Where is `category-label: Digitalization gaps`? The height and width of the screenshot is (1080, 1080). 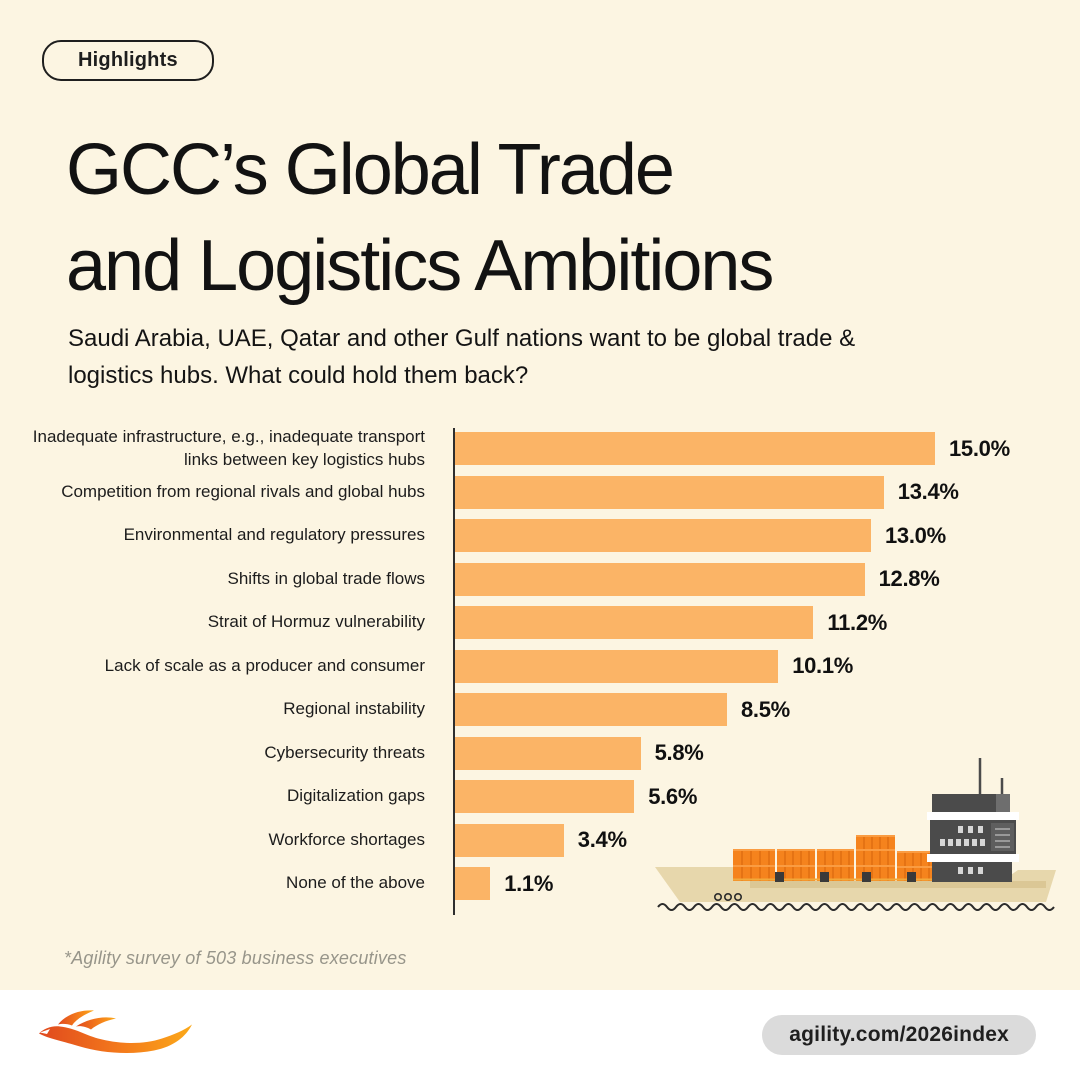
category-label: Digitalization gaps is located at coordinates (356, 796).